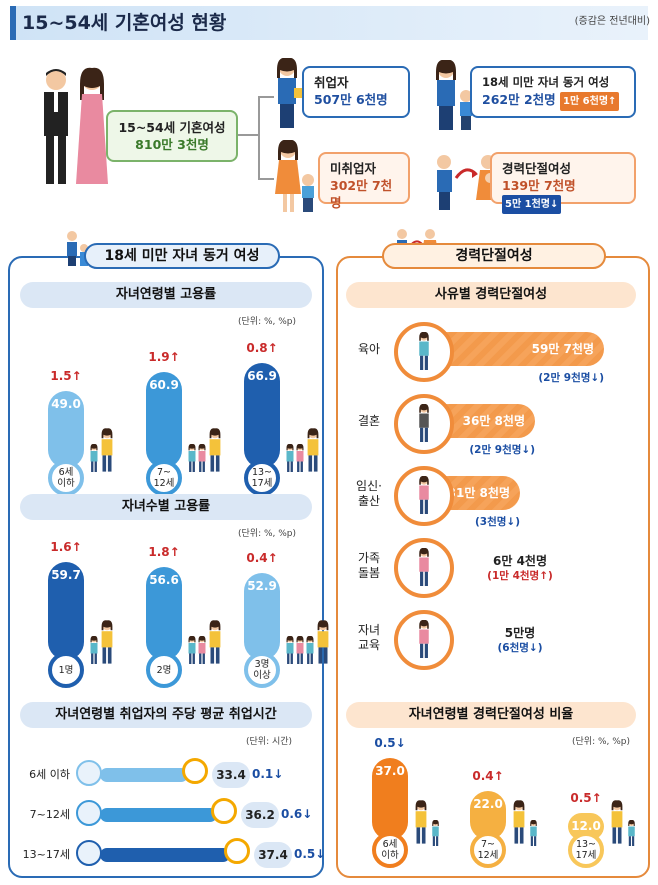  Describe the element at coordinates (287, 92) in the screenshot. I see `employed-woman-illustration` at that location.